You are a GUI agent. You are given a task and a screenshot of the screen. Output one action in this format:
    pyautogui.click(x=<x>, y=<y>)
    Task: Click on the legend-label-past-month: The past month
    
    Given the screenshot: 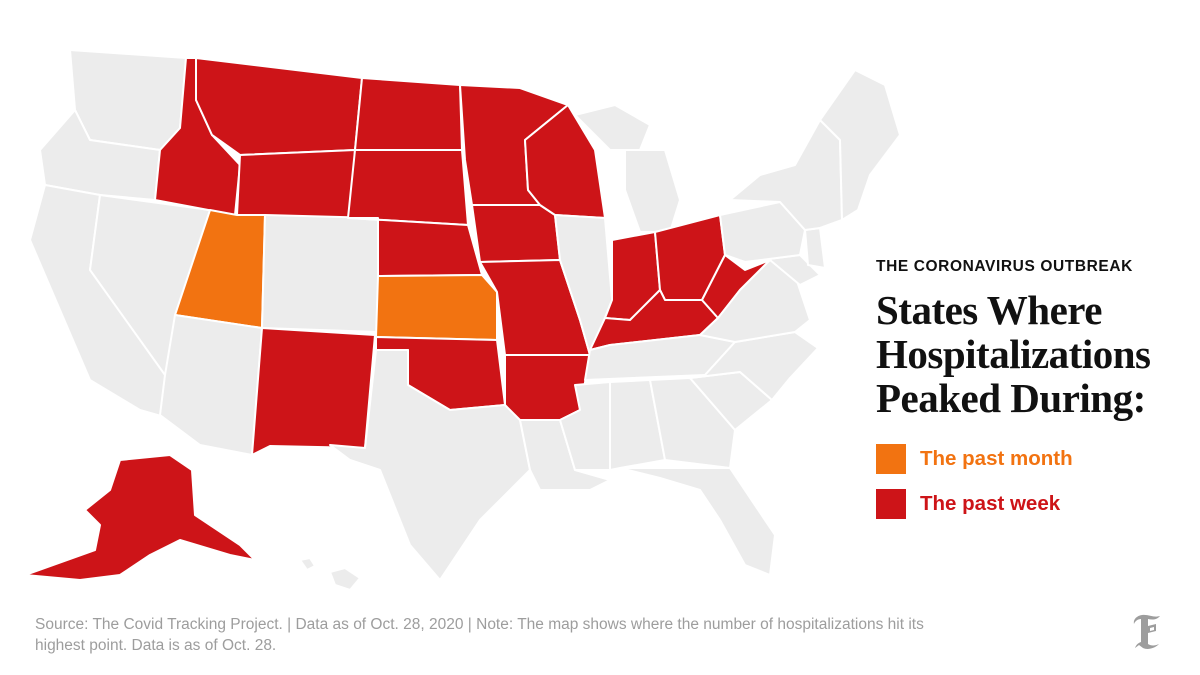 What is the action you would take?
    pyautogui.click(x=996, y=458)
    